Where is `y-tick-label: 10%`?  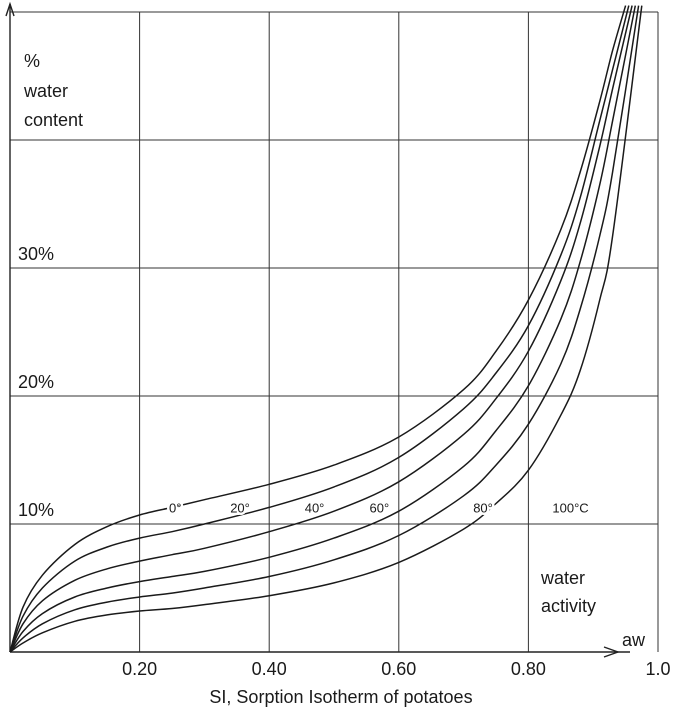 y-tick-label: 10% is located at coordinates (36, 510).